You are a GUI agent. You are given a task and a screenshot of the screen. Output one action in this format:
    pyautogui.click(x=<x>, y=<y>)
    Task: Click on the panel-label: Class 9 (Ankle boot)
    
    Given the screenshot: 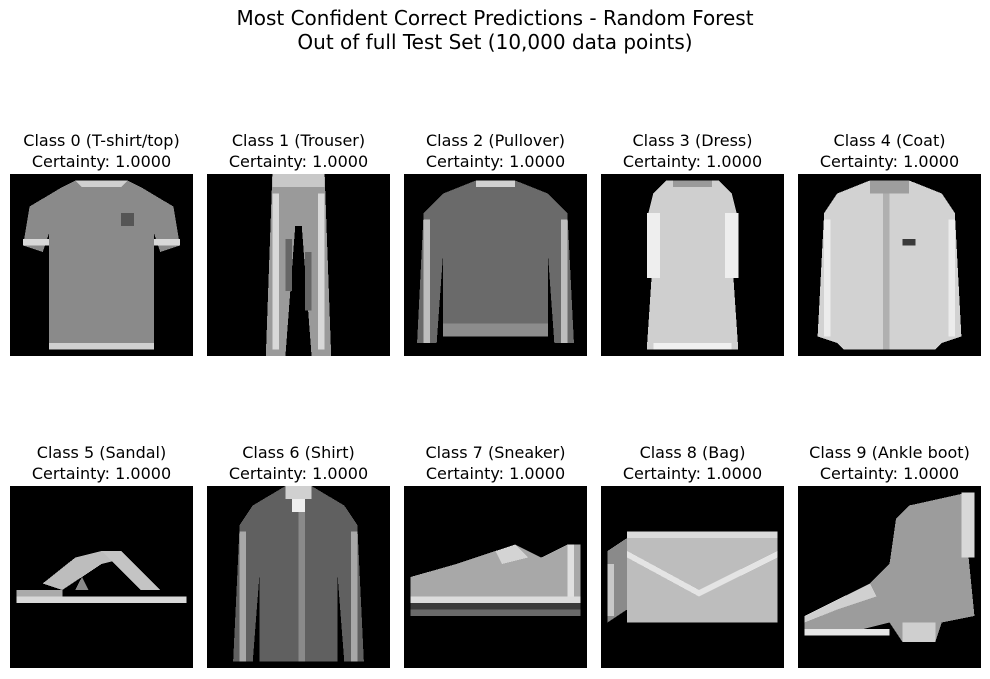 What is the action you would take?
    pyautogui.click(x=889, y=452)
    